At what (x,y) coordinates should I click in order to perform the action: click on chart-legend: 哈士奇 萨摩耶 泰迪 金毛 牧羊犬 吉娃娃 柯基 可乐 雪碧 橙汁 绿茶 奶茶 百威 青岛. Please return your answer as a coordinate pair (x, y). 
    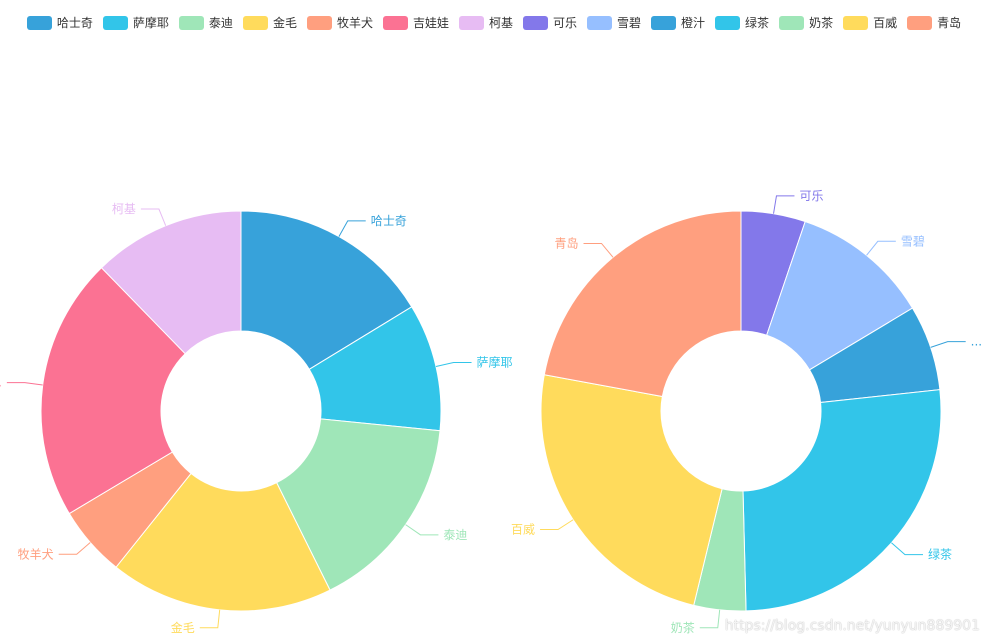
    Looking at the image, I should click on (494, 22).